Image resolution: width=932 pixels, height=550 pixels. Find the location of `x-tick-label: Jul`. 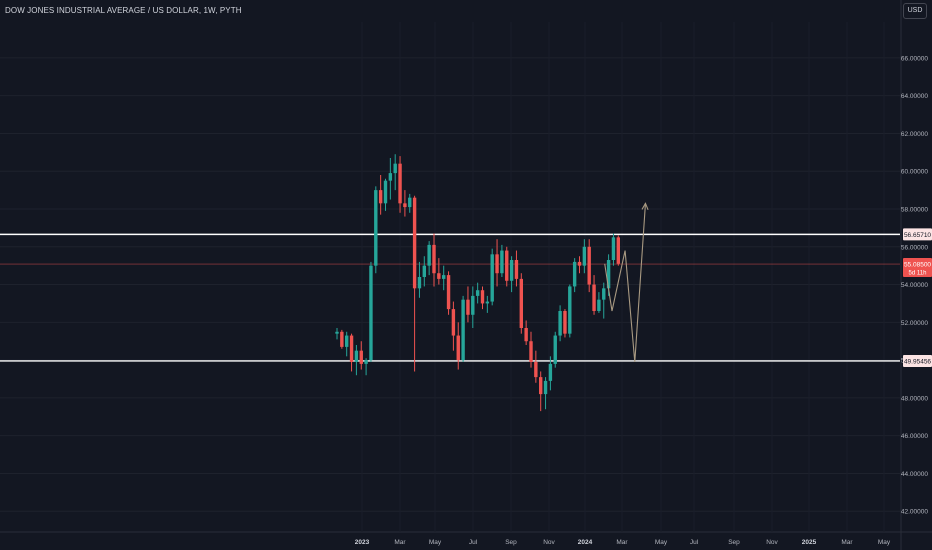

x-tick-label: Jul is located at coordinates (694, 542).